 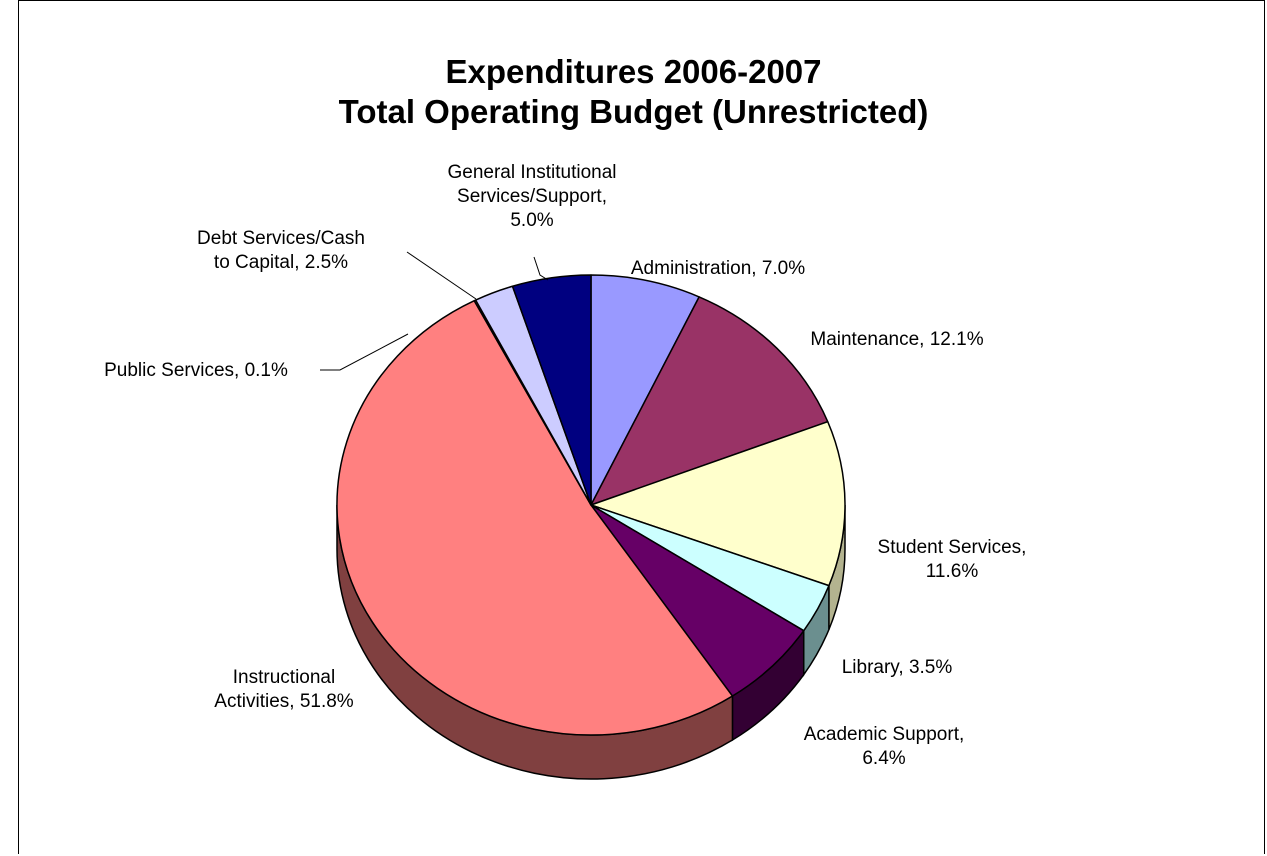 What do you see at coordinates (364, 352) in the screenshot?
I see `leader-line-public-services` at bounding box center [364, 352].